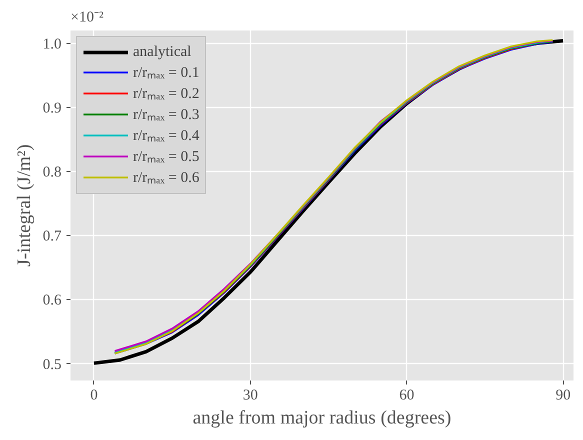 The height and width of the screenshot is (440, 583). I want to click on legend-label: r/rₘₐₓ = 0.5, so click(166, 157).